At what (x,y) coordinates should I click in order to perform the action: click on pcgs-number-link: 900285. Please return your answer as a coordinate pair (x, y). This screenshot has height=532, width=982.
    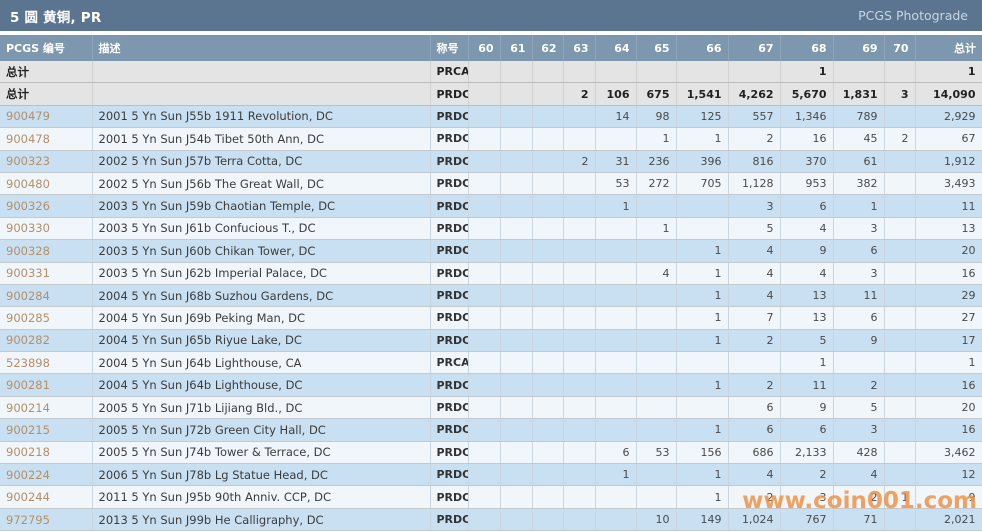
    Looking at the image, I should click on (28, 317).